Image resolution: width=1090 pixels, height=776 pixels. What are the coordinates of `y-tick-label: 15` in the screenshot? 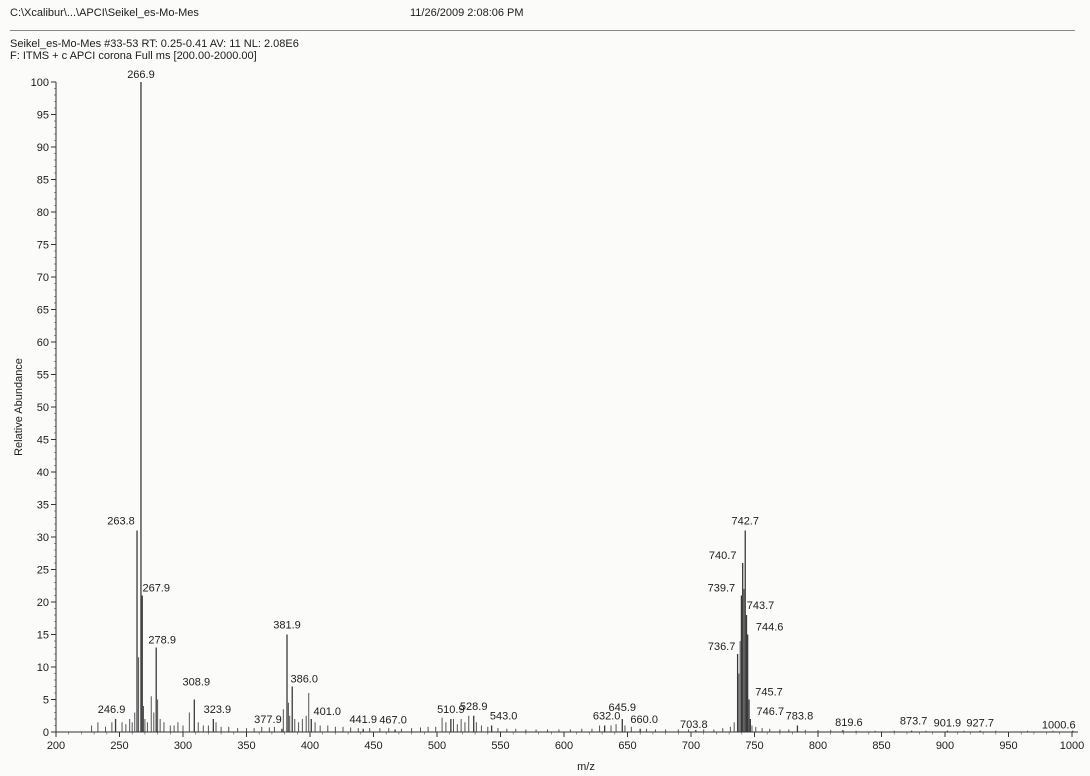 It's located at (43, 636).